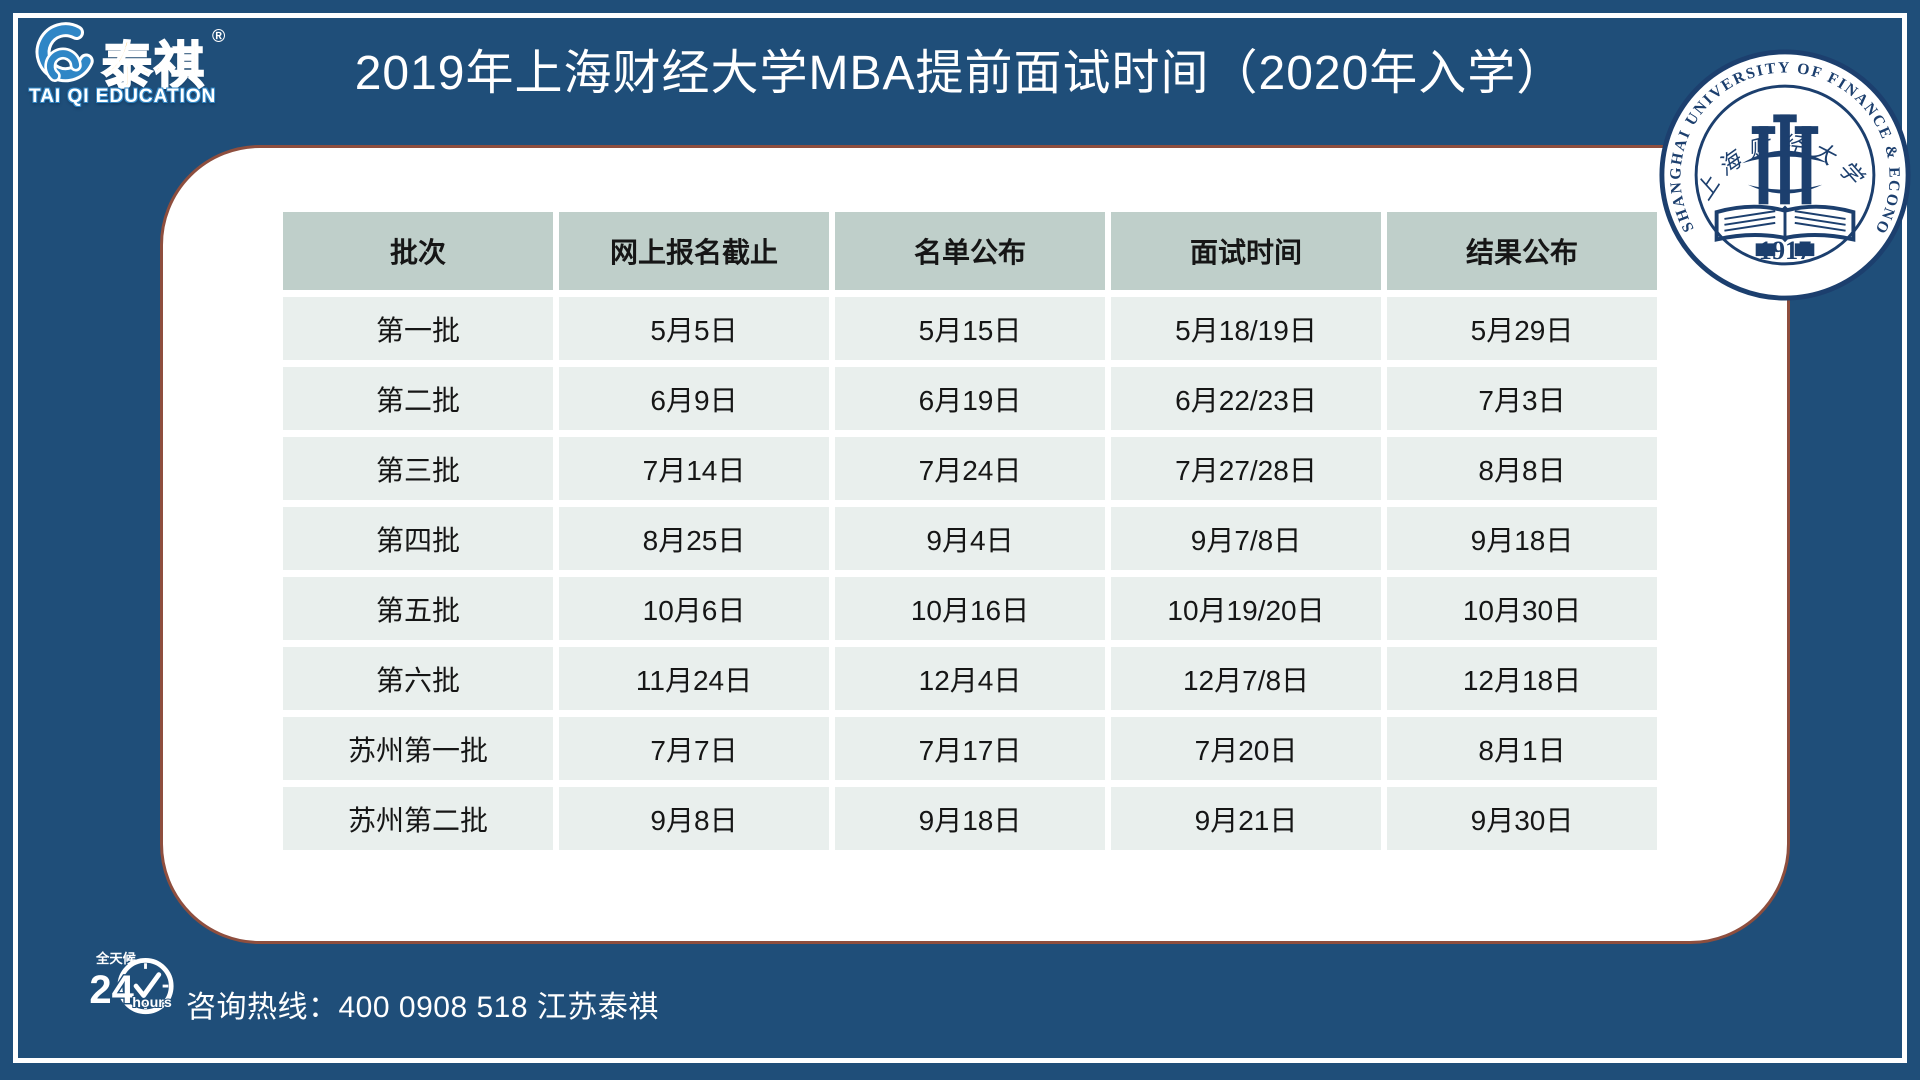 The image size is (1920, 1080). What do you see at coordinates (1522, 328) in the screenshot?
I see `table-cell: 5月29日` at bounding box center [1522, 328].